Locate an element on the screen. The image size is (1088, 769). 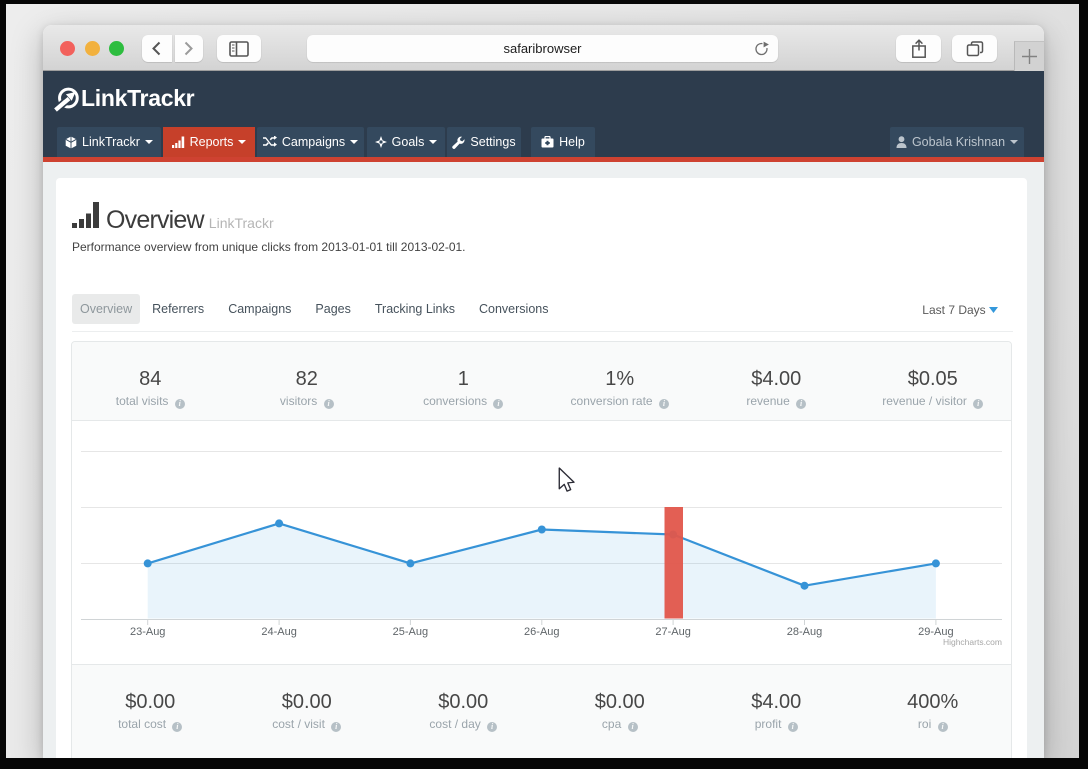
svg-text: 26-Aug is located at coordinates (541, 632).